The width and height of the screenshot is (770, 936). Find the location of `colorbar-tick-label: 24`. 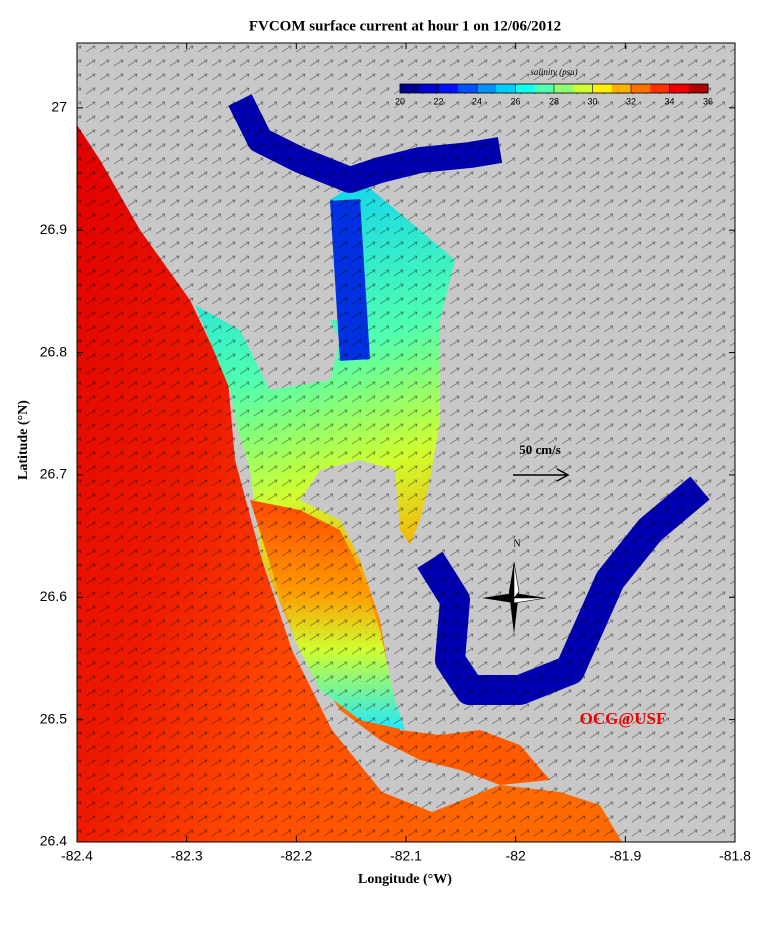

colorbar-tick-label: 24 is located at coordinates (477, 101).